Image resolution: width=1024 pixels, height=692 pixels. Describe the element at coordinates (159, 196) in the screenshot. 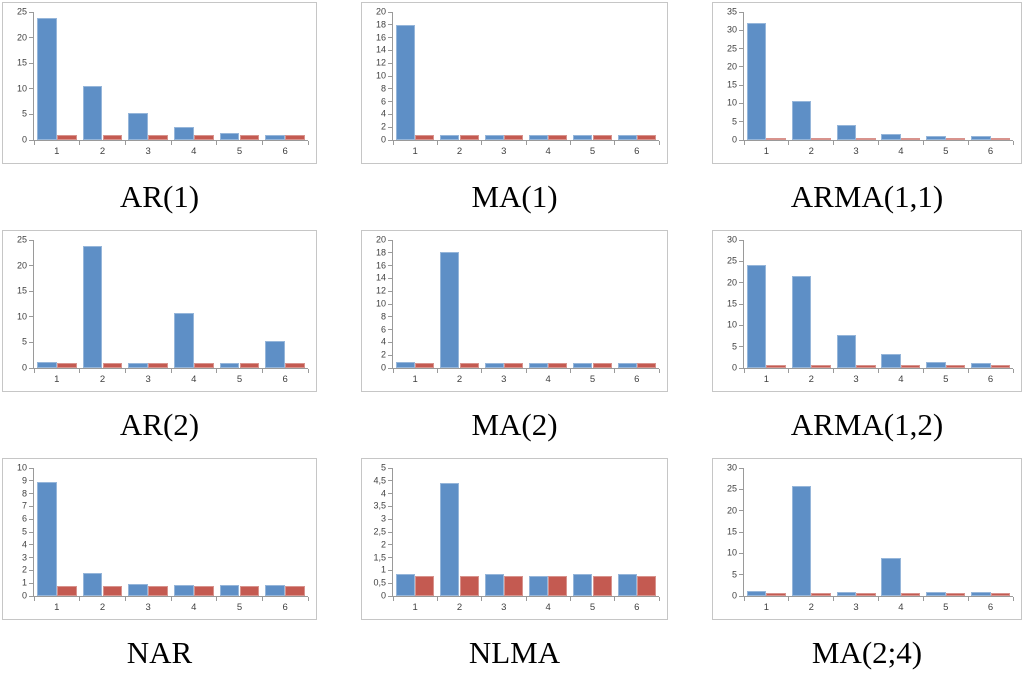

I see `chart-title: AR(1)` at that location.